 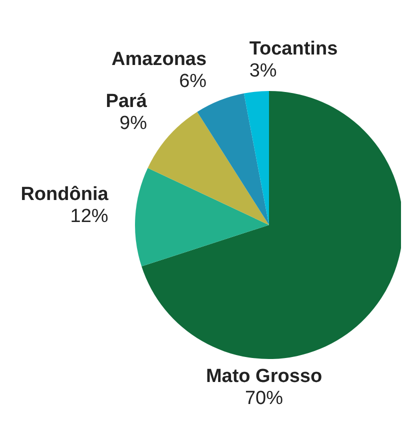 What do you see at coordinates (134, 123) in the screenshot?
I see `data-label: 9%` at bounding box center [134, 123].